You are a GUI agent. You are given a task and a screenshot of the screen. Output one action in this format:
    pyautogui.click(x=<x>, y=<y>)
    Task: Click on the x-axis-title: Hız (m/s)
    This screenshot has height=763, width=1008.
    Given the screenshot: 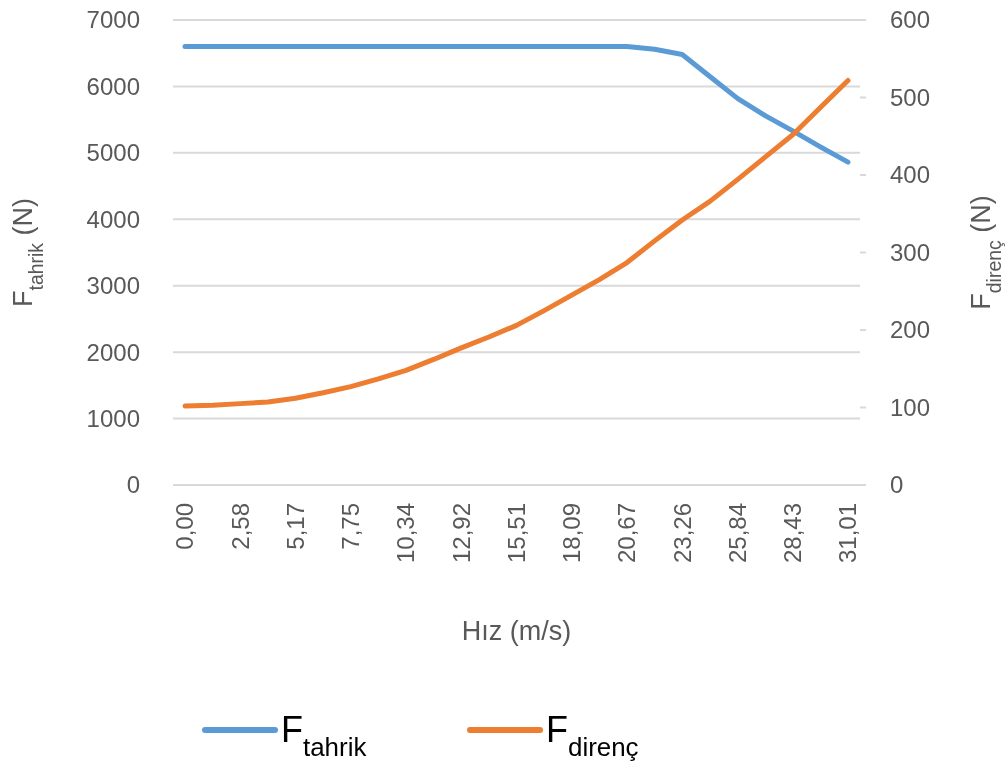 What is the action you would take?
    pyautogui.click(x=516, y=631)
    